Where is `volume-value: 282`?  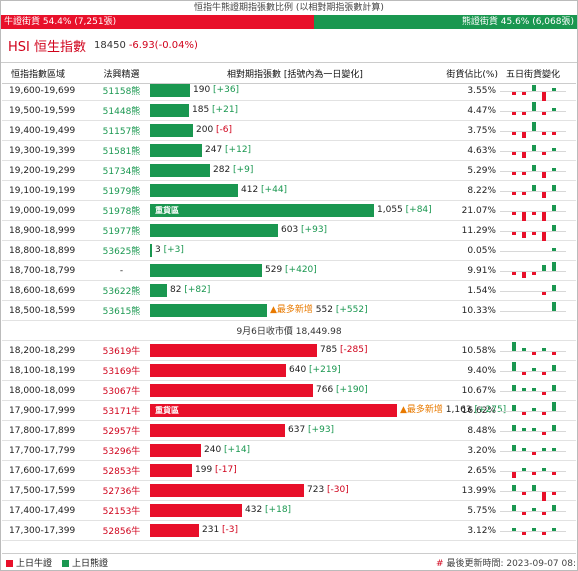
volume-value: 282 is located at coordinates (223, 170).